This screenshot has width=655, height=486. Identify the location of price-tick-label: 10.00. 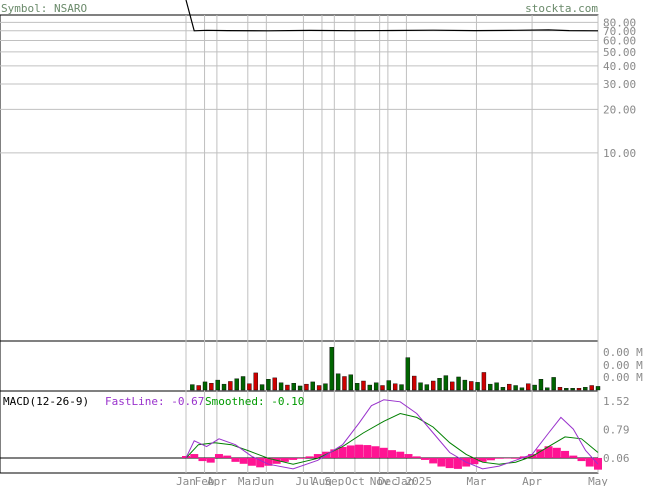
(619, 153).